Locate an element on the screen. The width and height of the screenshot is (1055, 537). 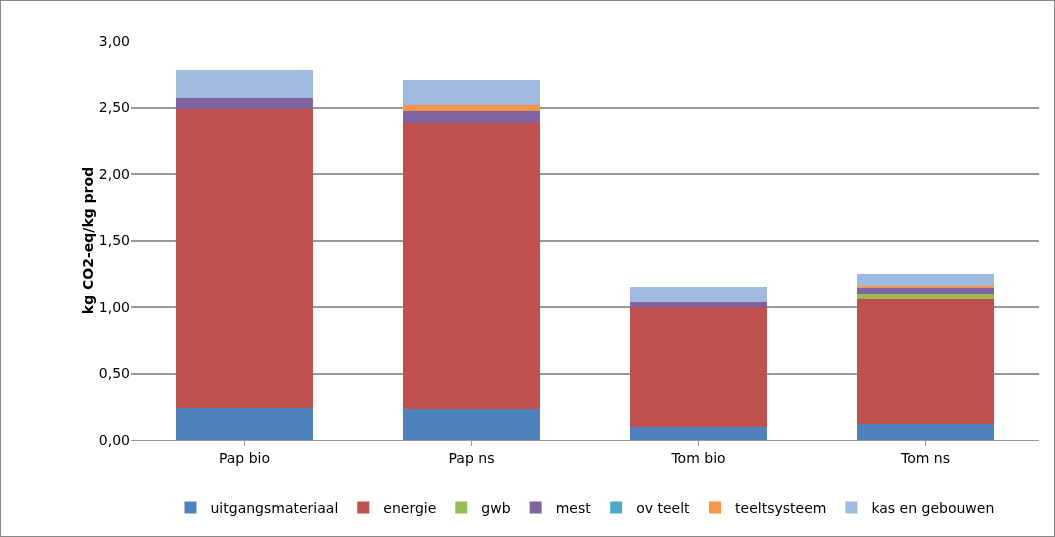
y-tick-label: 1,00 is located at coordinates (114, 306).